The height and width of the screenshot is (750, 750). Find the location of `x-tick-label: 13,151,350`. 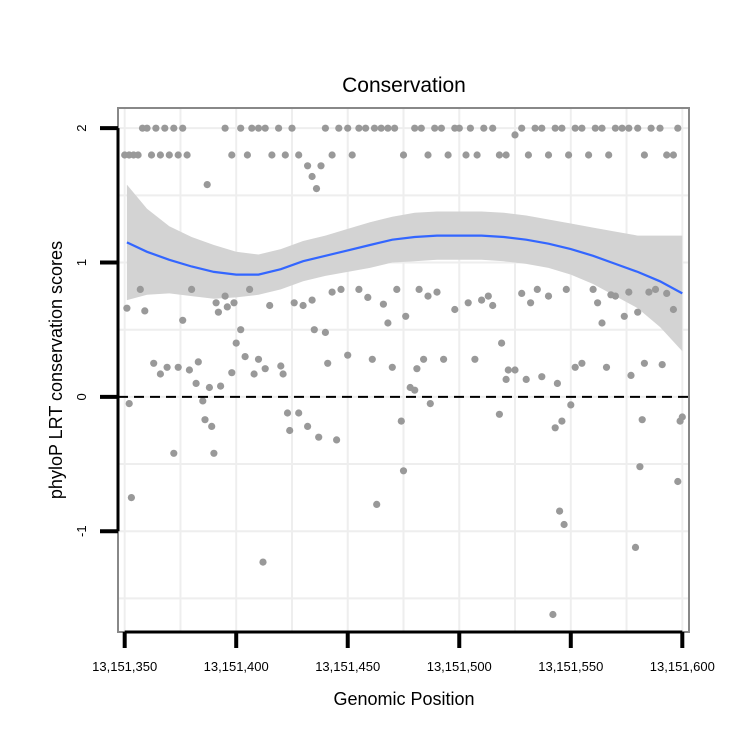

x-tick-label: 13,151,350 is located at coordinates (124, 666).